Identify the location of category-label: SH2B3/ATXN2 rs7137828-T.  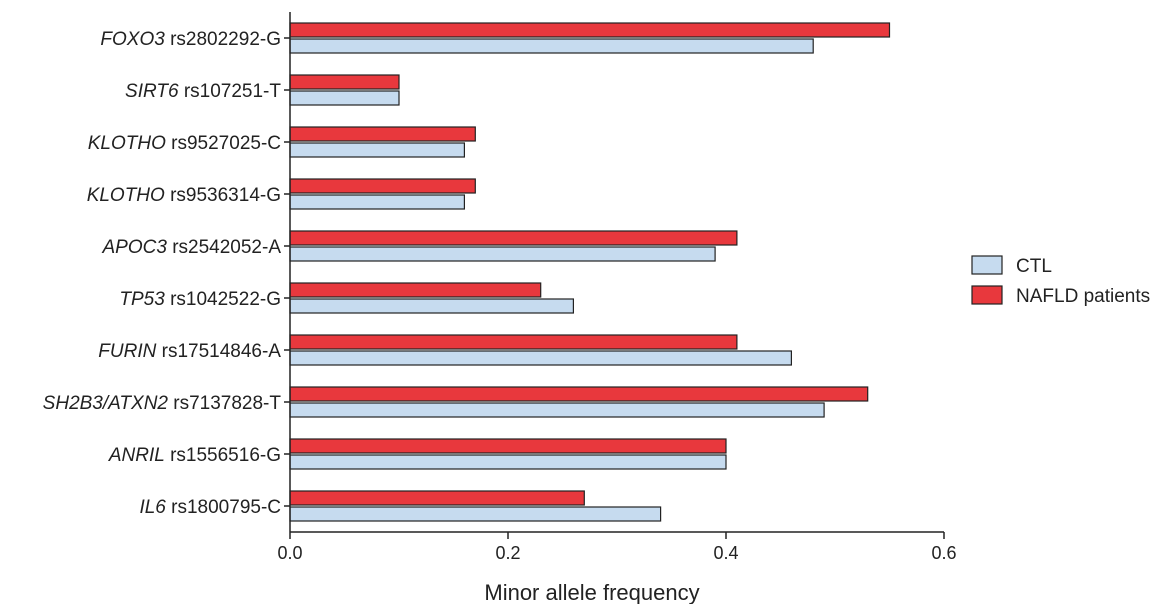
(162, 403).